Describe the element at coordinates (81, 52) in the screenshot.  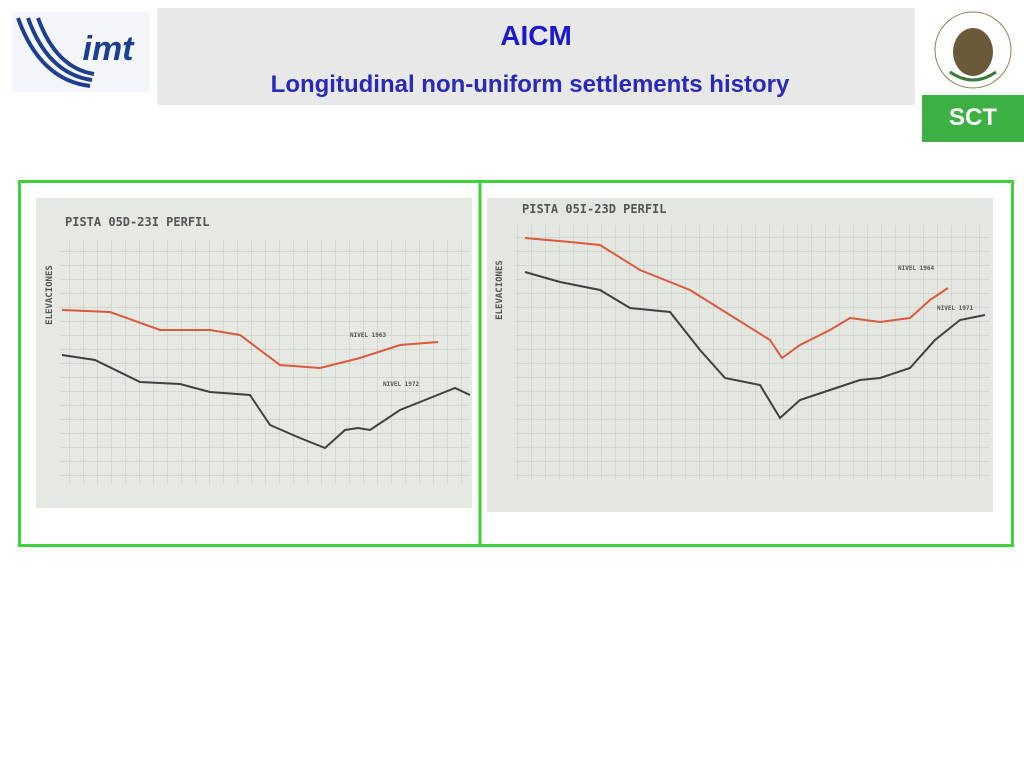
I see `imt-logo: imt` at that location.